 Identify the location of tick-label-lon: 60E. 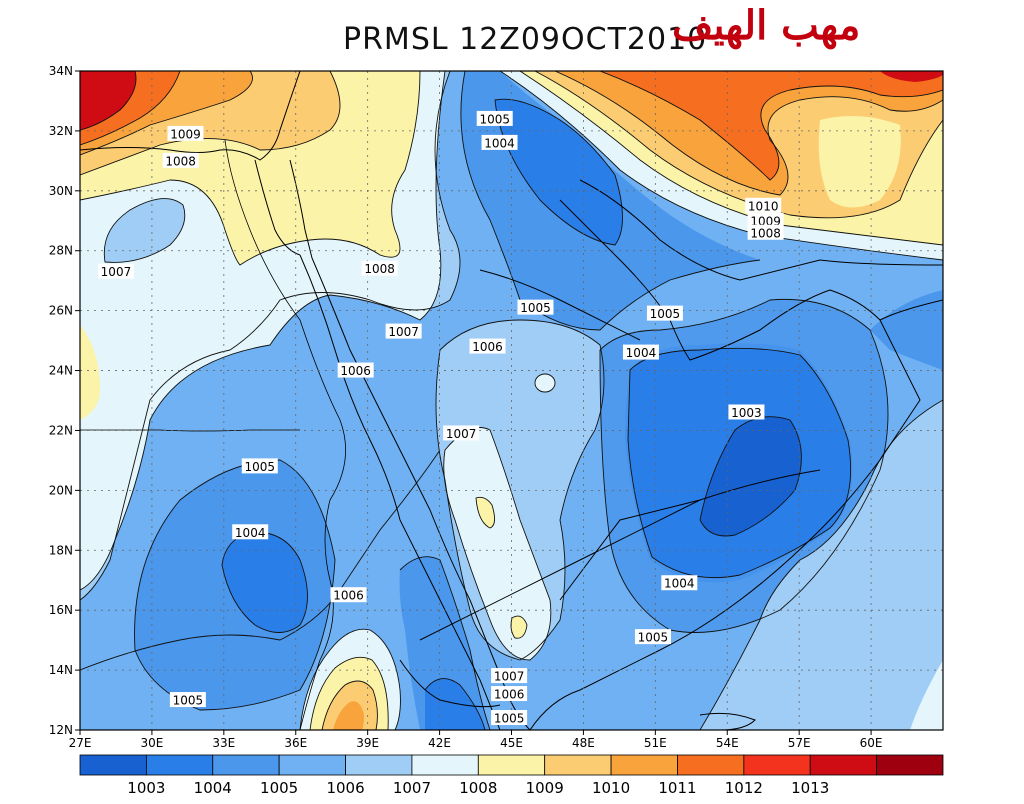
(871, 743).